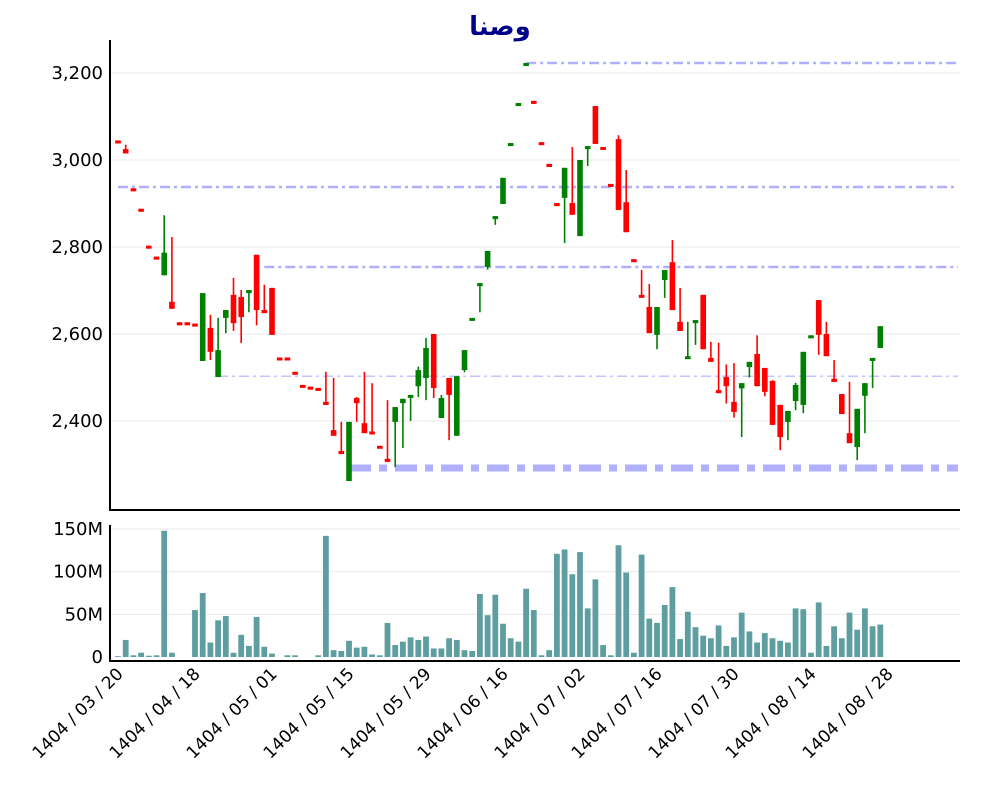 This screenshot has width=1000, height=800. I want to click on price-tick-label: 3,000, so click(77, 160).